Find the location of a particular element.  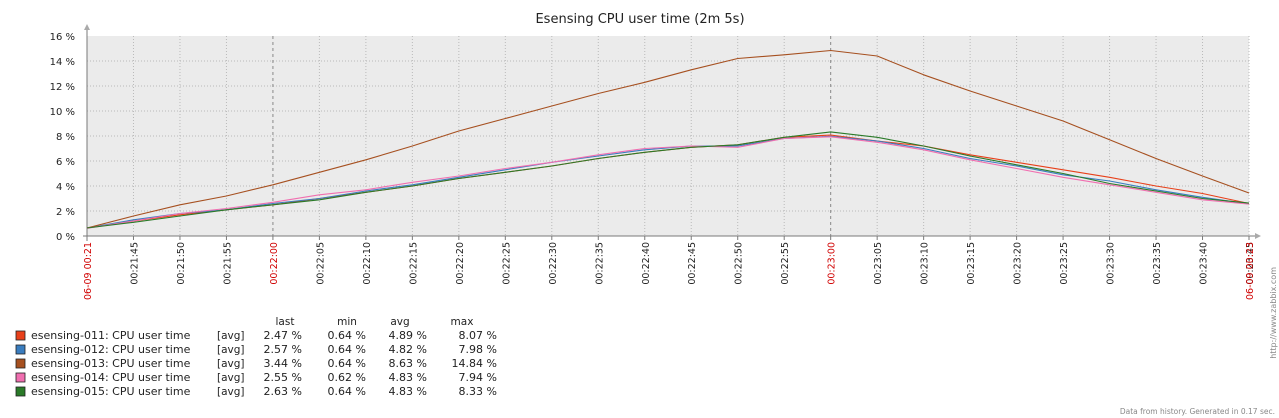

x-tick-label: 00:21:50 is located at coordinates (181, 263).